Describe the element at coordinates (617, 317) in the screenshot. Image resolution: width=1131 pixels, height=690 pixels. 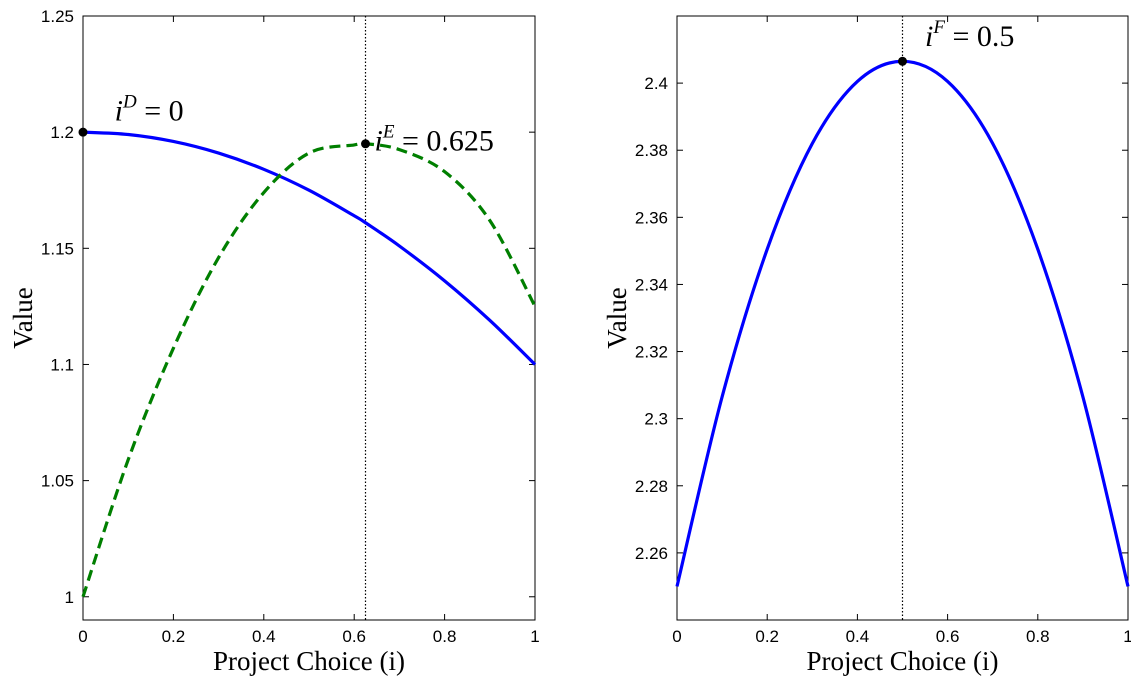
I see `right-y-axis-title: Value` at that location.